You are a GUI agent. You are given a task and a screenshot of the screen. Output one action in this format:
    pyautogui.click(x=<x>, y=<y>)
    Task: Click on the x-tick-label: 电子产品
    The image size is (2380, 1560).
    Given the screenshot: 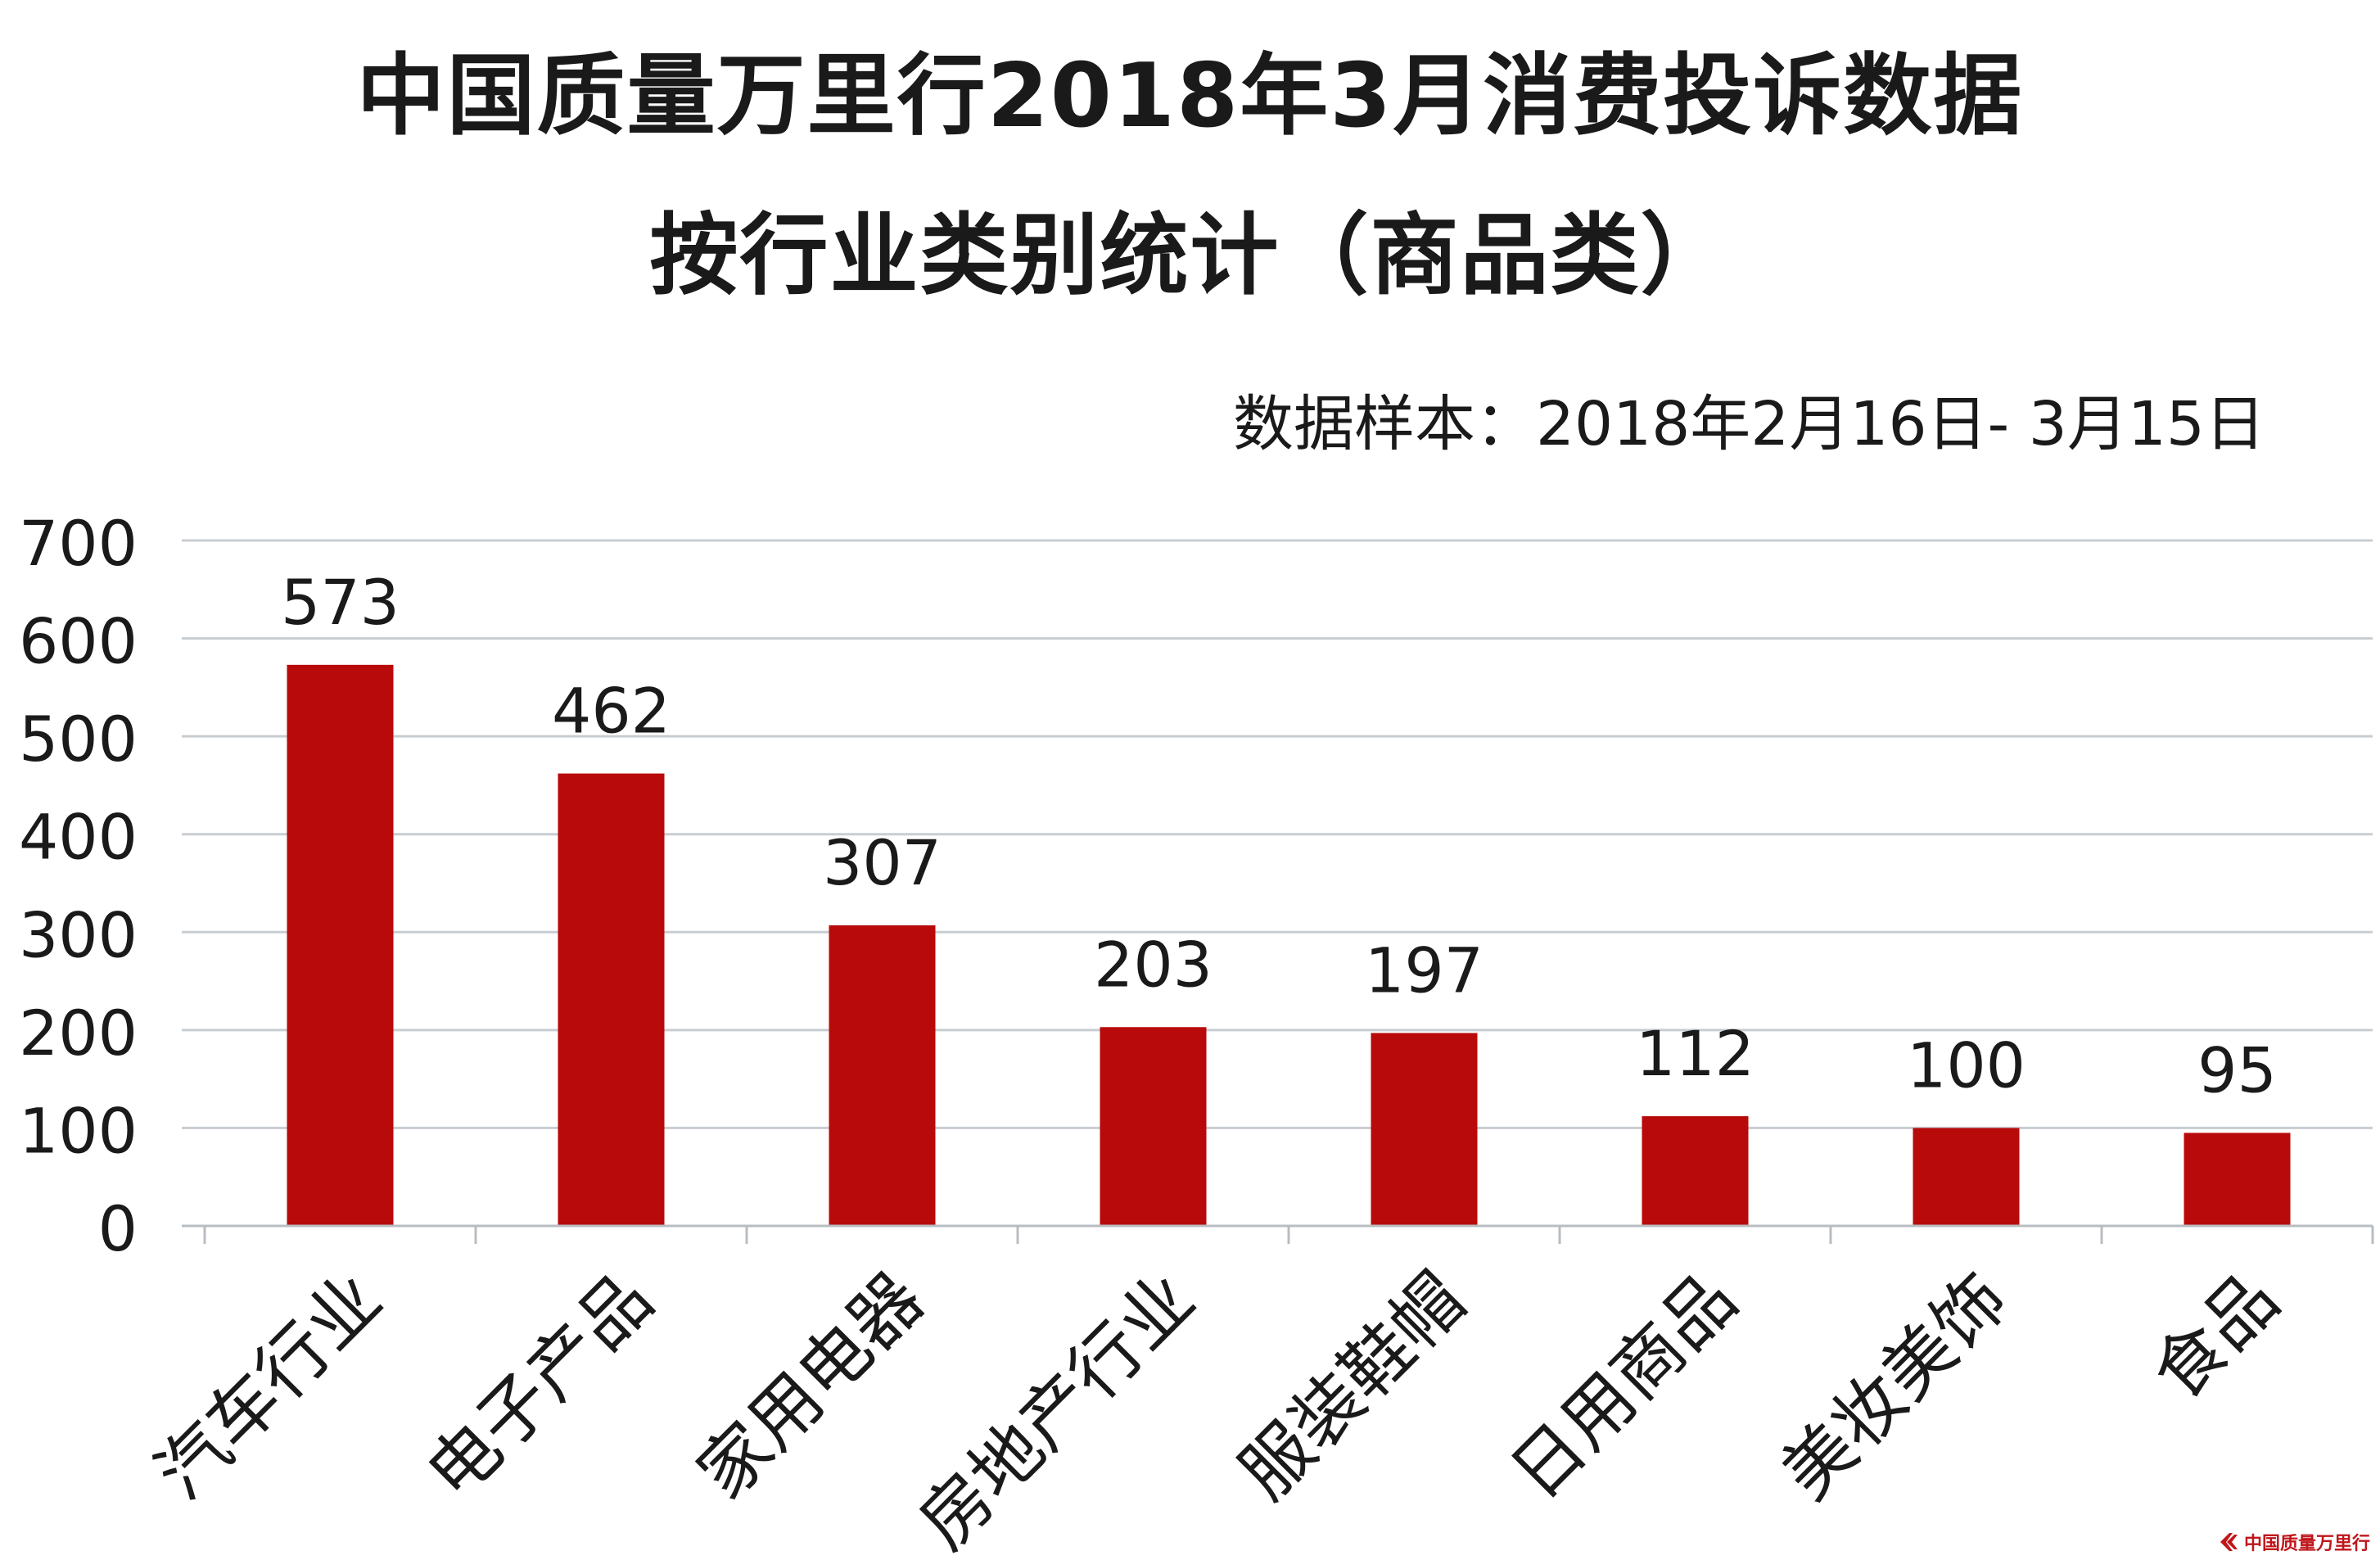 What is the action you would take?
    pyautogui.click(x=539, y=1386)
    